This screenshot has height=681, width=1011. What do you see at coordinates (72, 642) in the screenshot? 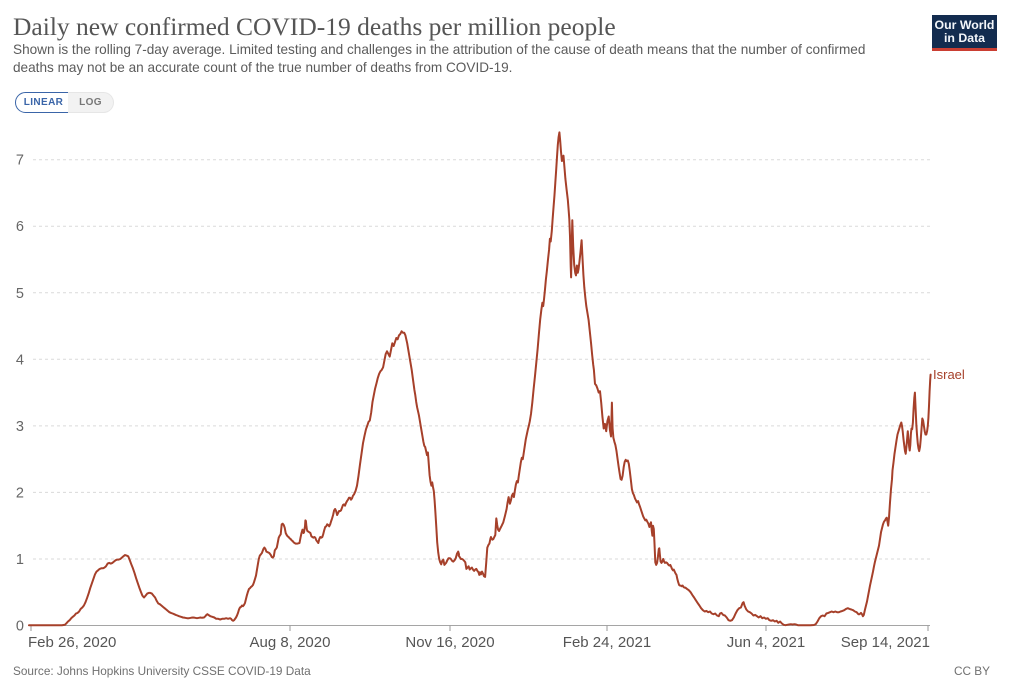
I see `svg-text: Feb 26, 2020` at bounding box center [72, 642].